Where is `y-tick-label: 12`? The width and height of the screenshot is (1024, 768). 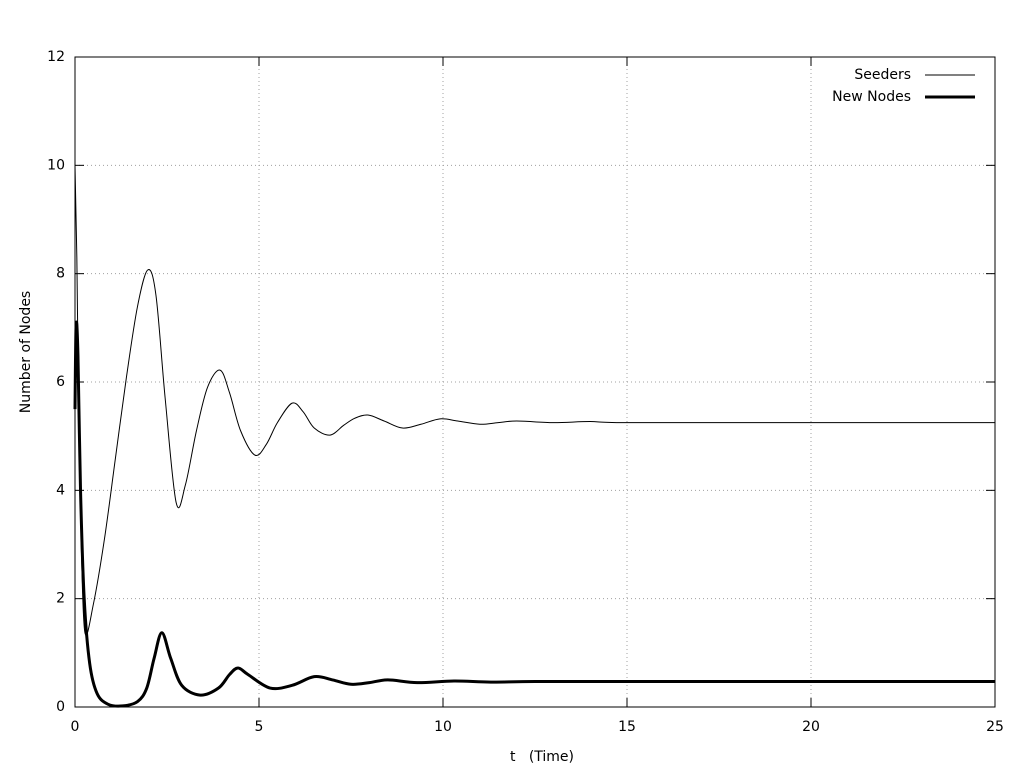 y-tick-label: 12 is located at coordinates (56, 57).